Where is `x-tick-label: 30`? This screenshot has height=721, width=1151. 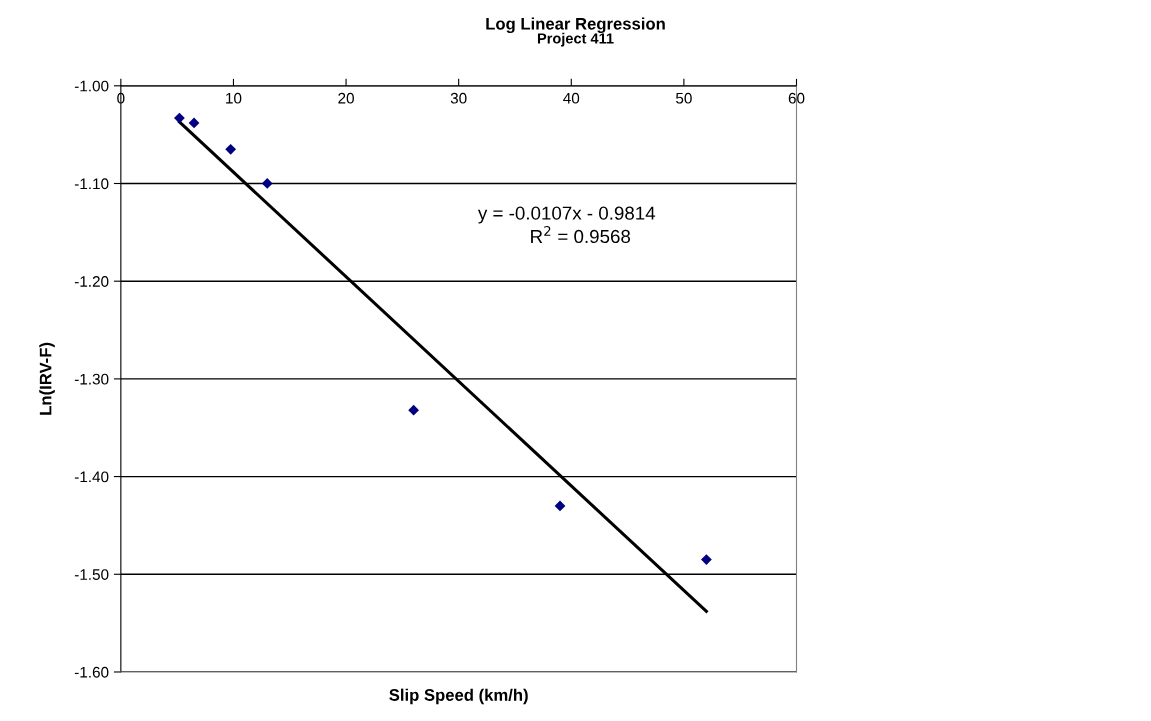
x-tick-label: 30 is located at coordinates (458, 98).